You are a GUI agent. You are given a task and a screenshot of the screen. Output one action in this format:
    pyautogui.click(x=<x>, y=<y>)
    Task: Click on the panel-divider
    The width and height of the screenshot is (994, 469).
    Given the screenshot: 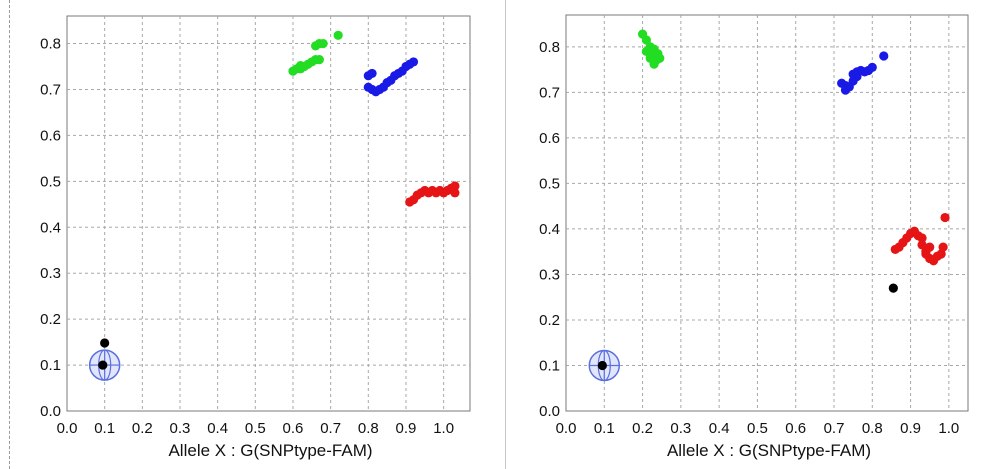 What is the action you would take?
    pyautogui.click(x=505, y=234)
    